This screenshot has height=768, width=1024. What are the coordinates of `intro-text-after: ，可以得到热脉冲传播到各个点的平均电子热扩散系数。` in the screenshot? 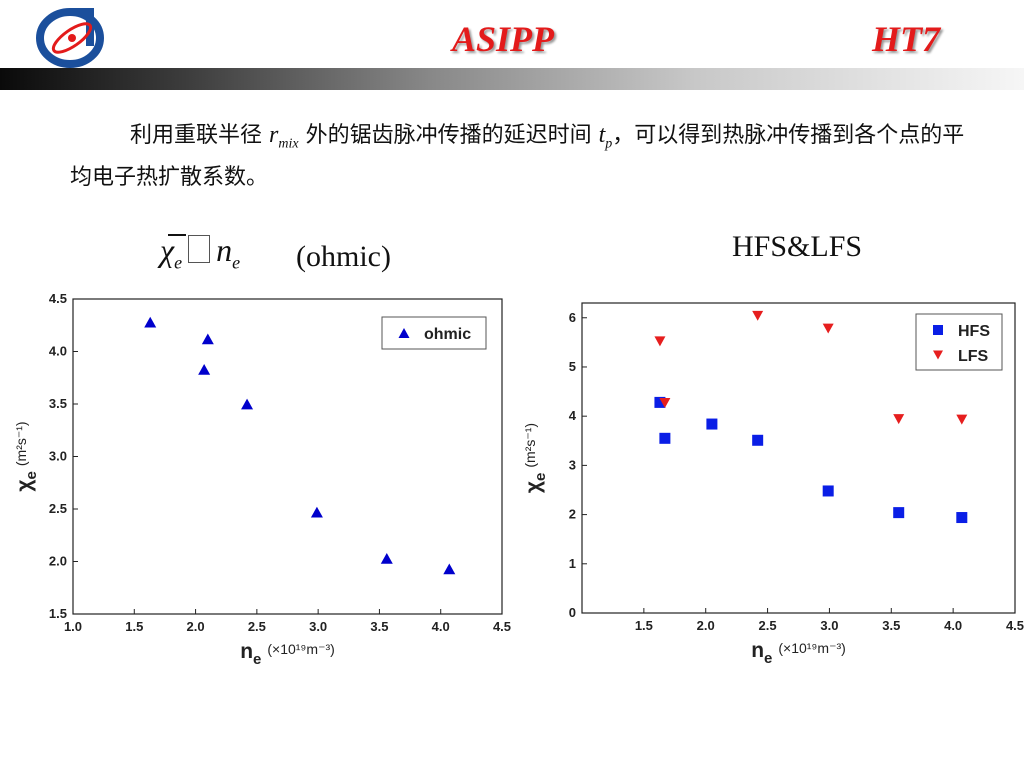 It's located at (517, 157).